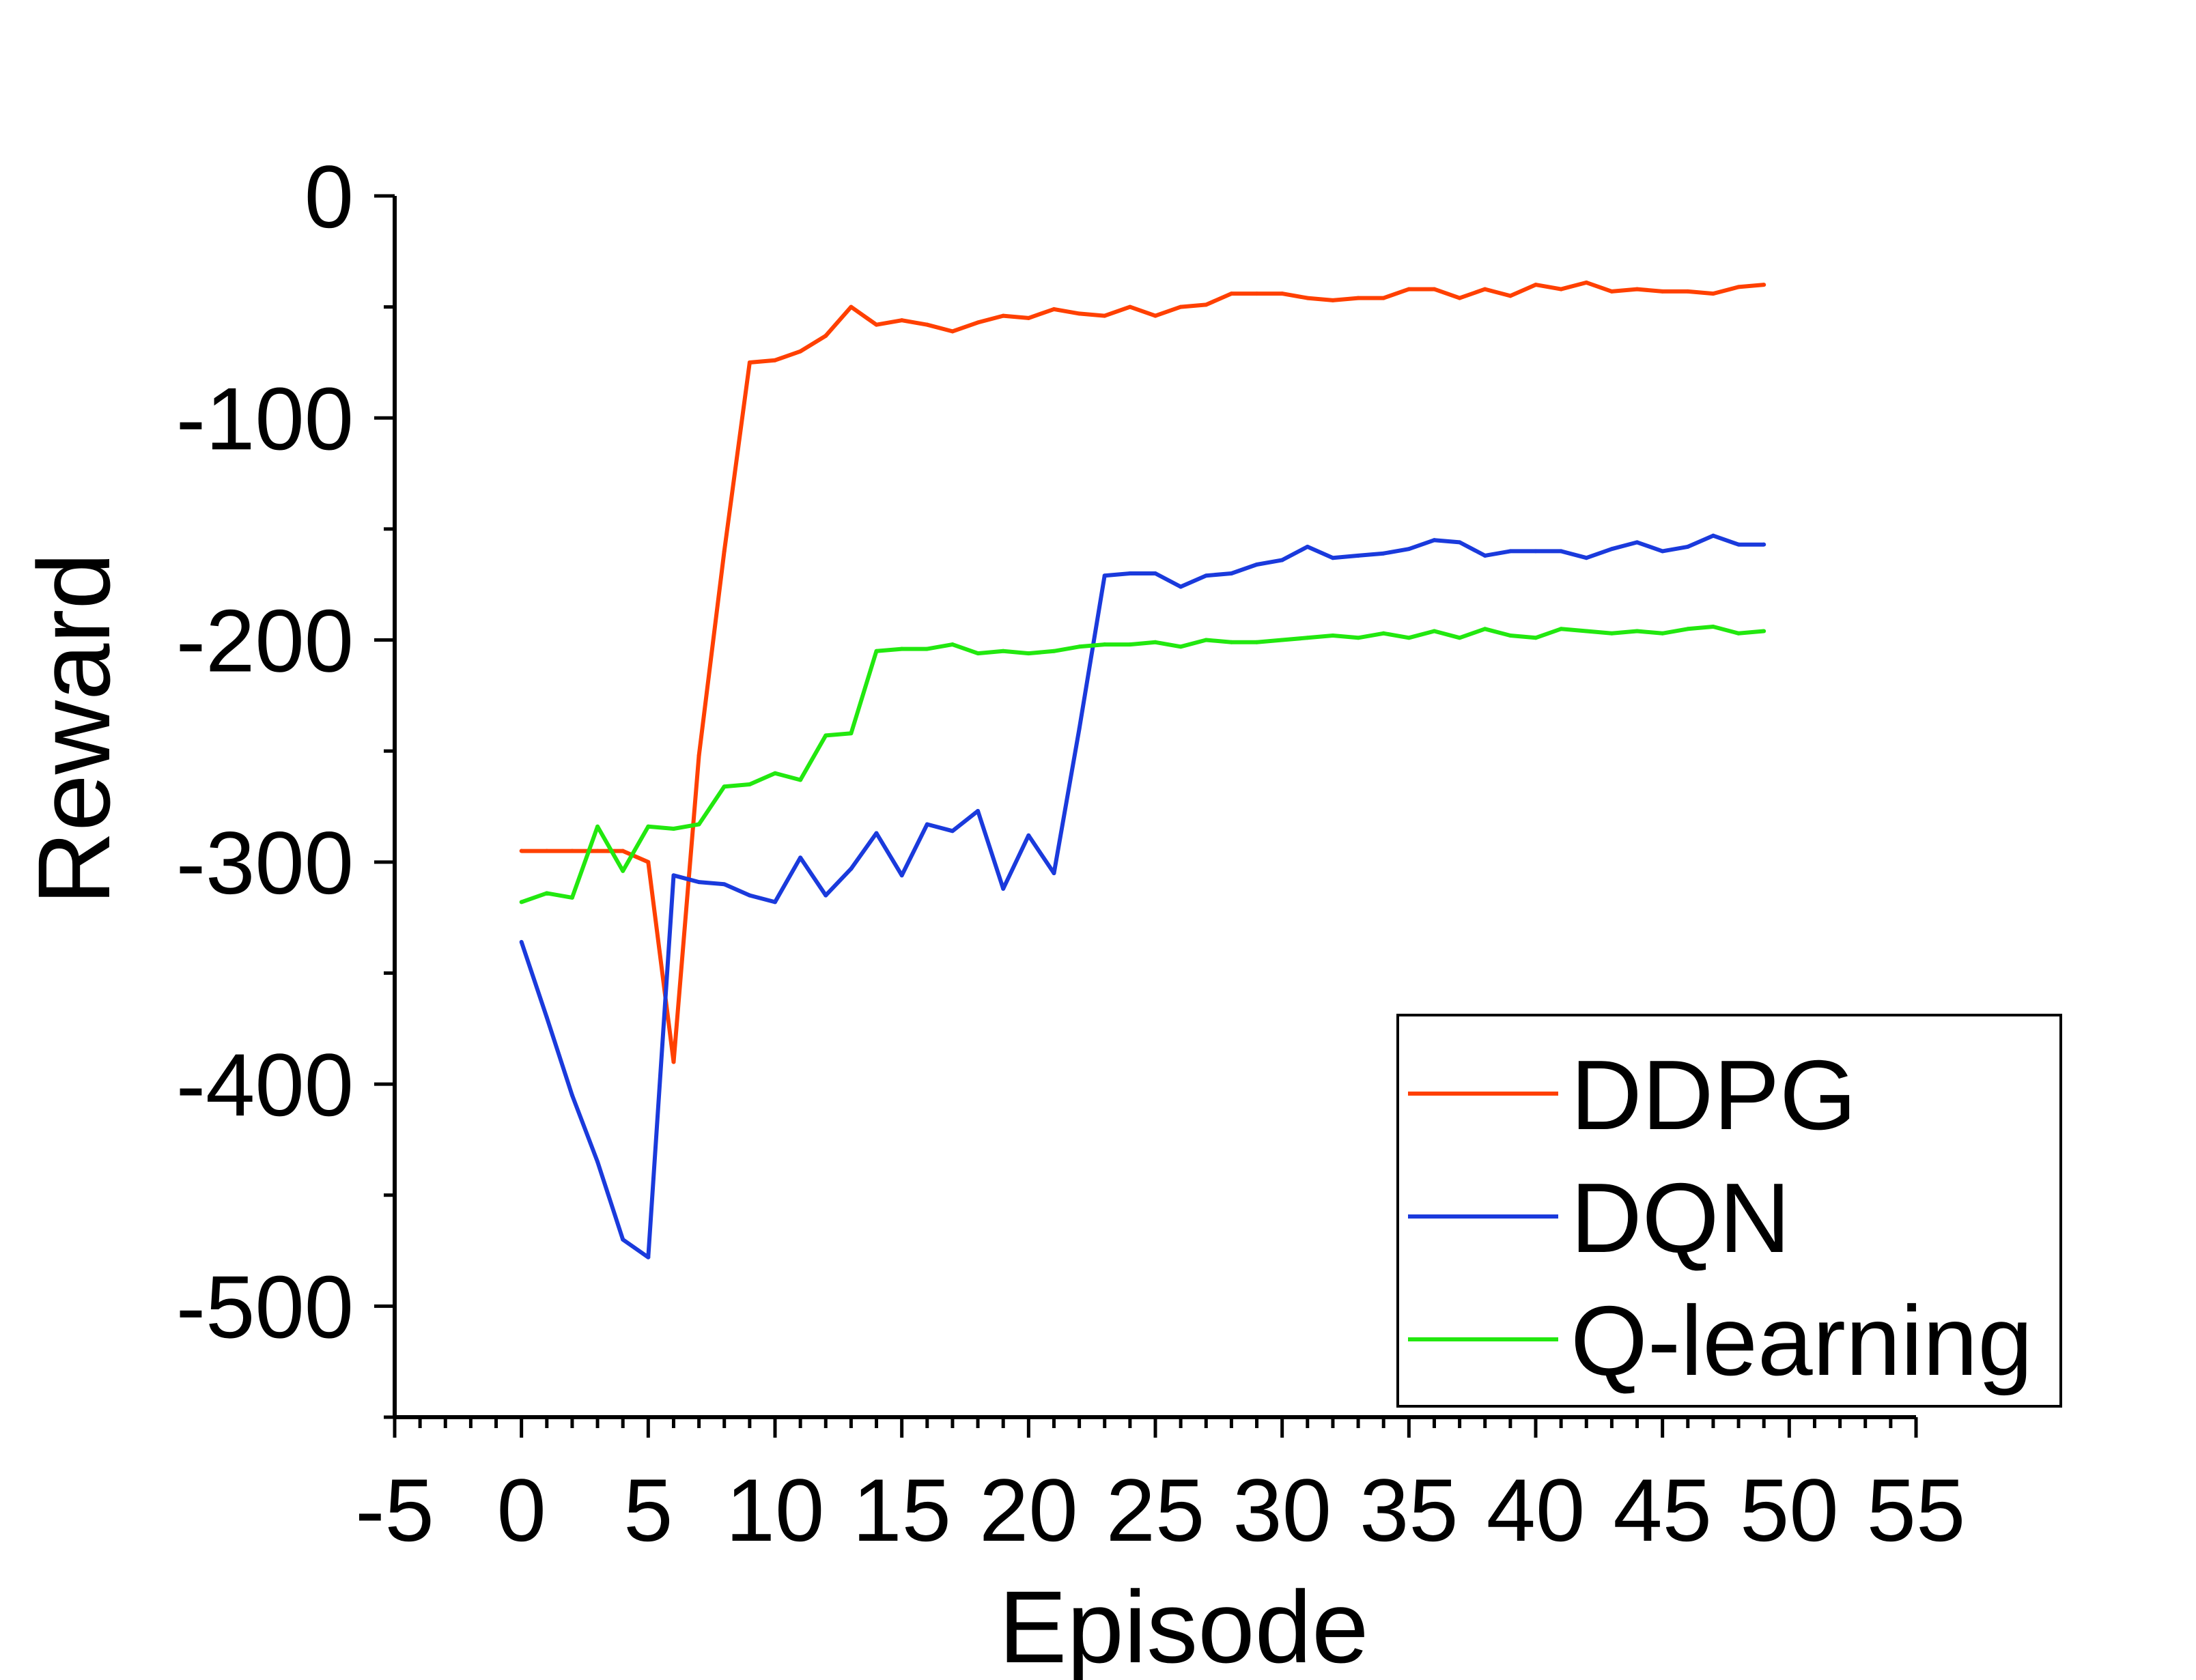 The image size is (2196, 1680). I want to click on x-tick-label: 0, so click(521, 1510).